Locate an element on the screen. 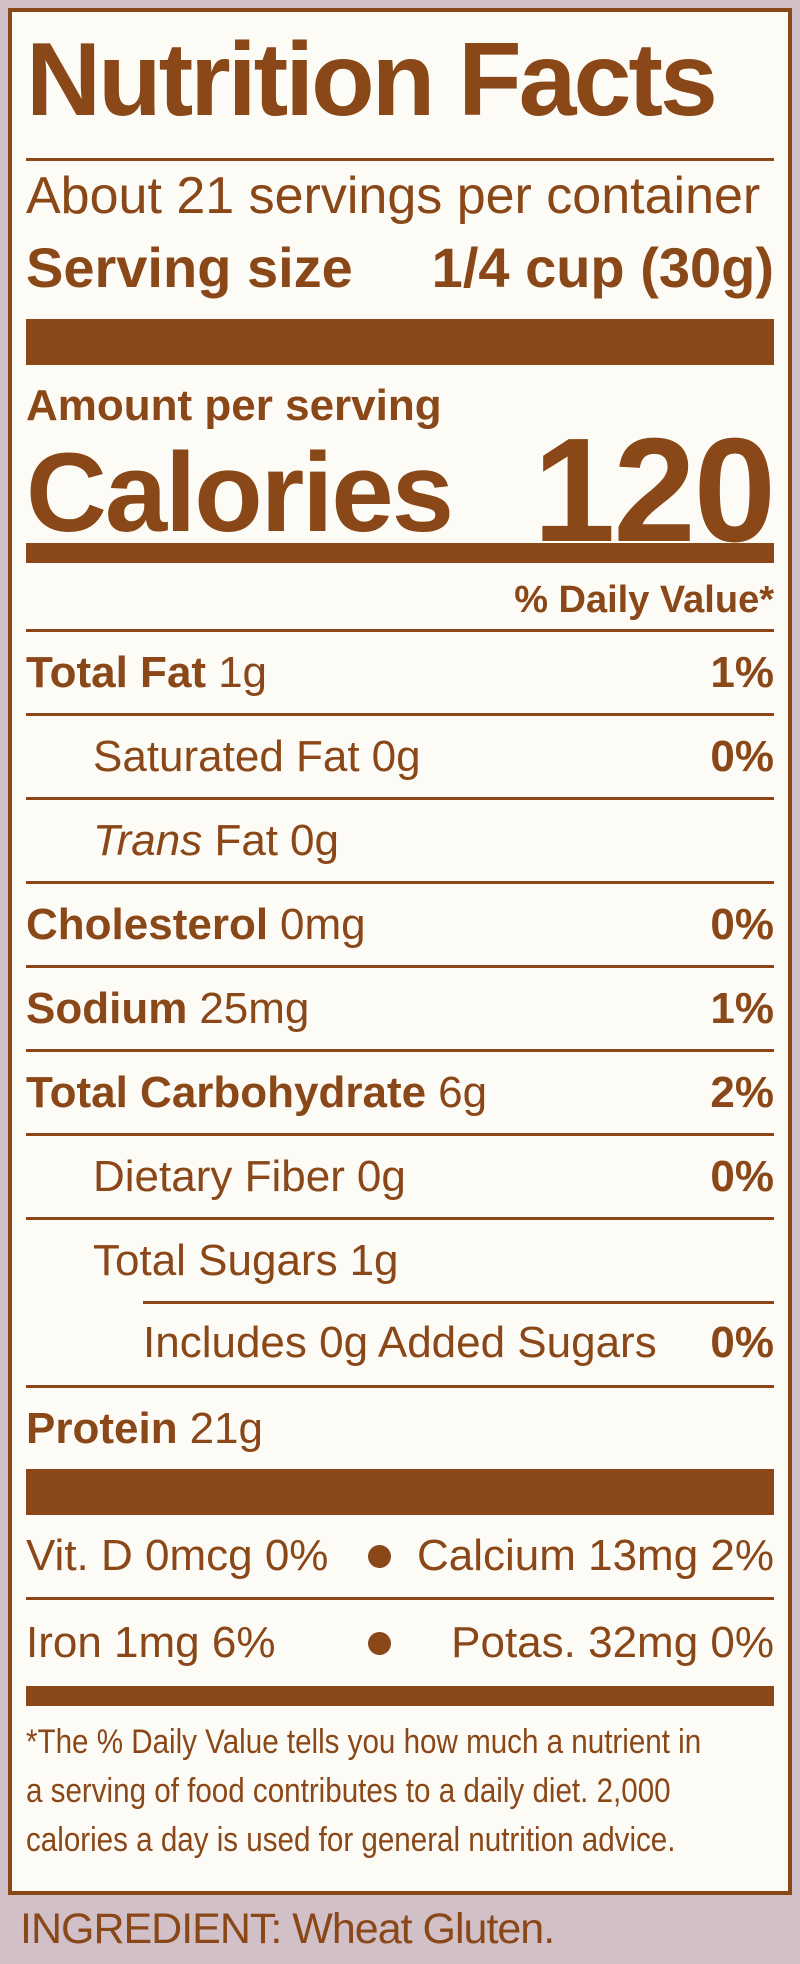  nutrient-row-cholesterol: Cholesterol 0mg 0% is located at coordinates (400, 923).